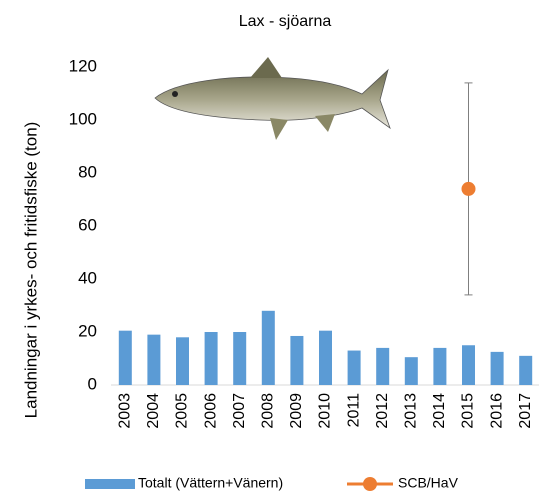  What do you see at coordinates (125, 411) in the screenshot?
I see `x-tick-label: 2003` at bounding box center [125, 411].